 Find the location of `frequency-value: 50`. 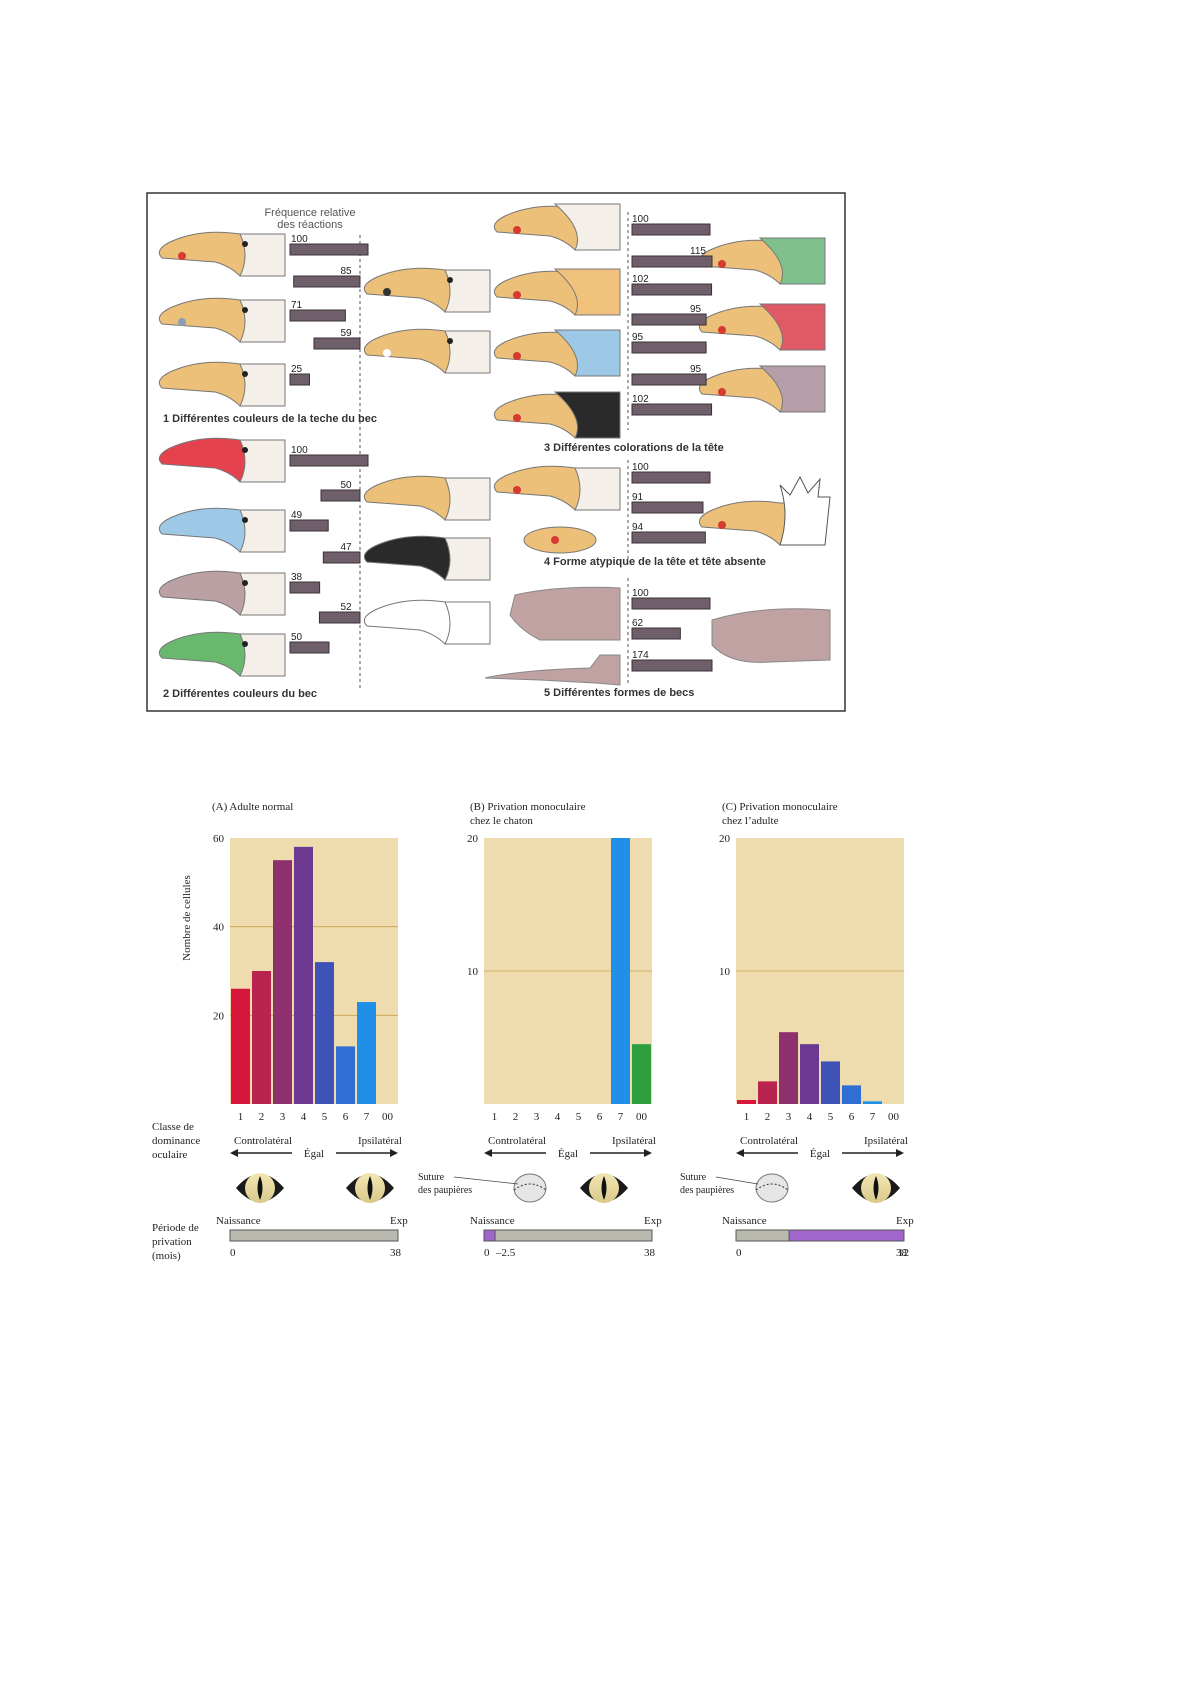

frequency-value: 50 is located at coordinates (346, 485).